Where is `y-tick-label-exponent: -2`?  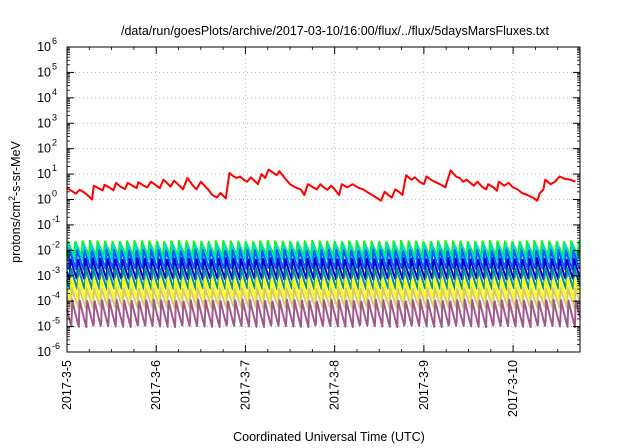
y-tick-label-exponent: -2 is located at coordinates (56, 244).